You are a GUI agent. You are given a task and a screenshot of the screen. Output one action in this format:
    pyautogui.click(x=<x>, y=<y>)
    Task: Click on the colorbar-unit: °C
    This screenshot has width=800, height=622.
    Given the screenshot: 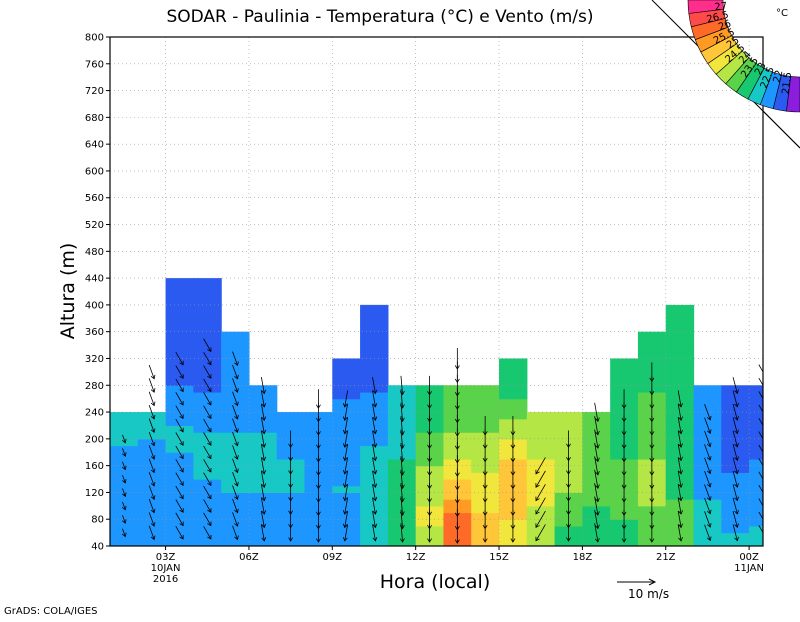 What is the action you would take?
    pyautogui.click(x=782, y=13)
    